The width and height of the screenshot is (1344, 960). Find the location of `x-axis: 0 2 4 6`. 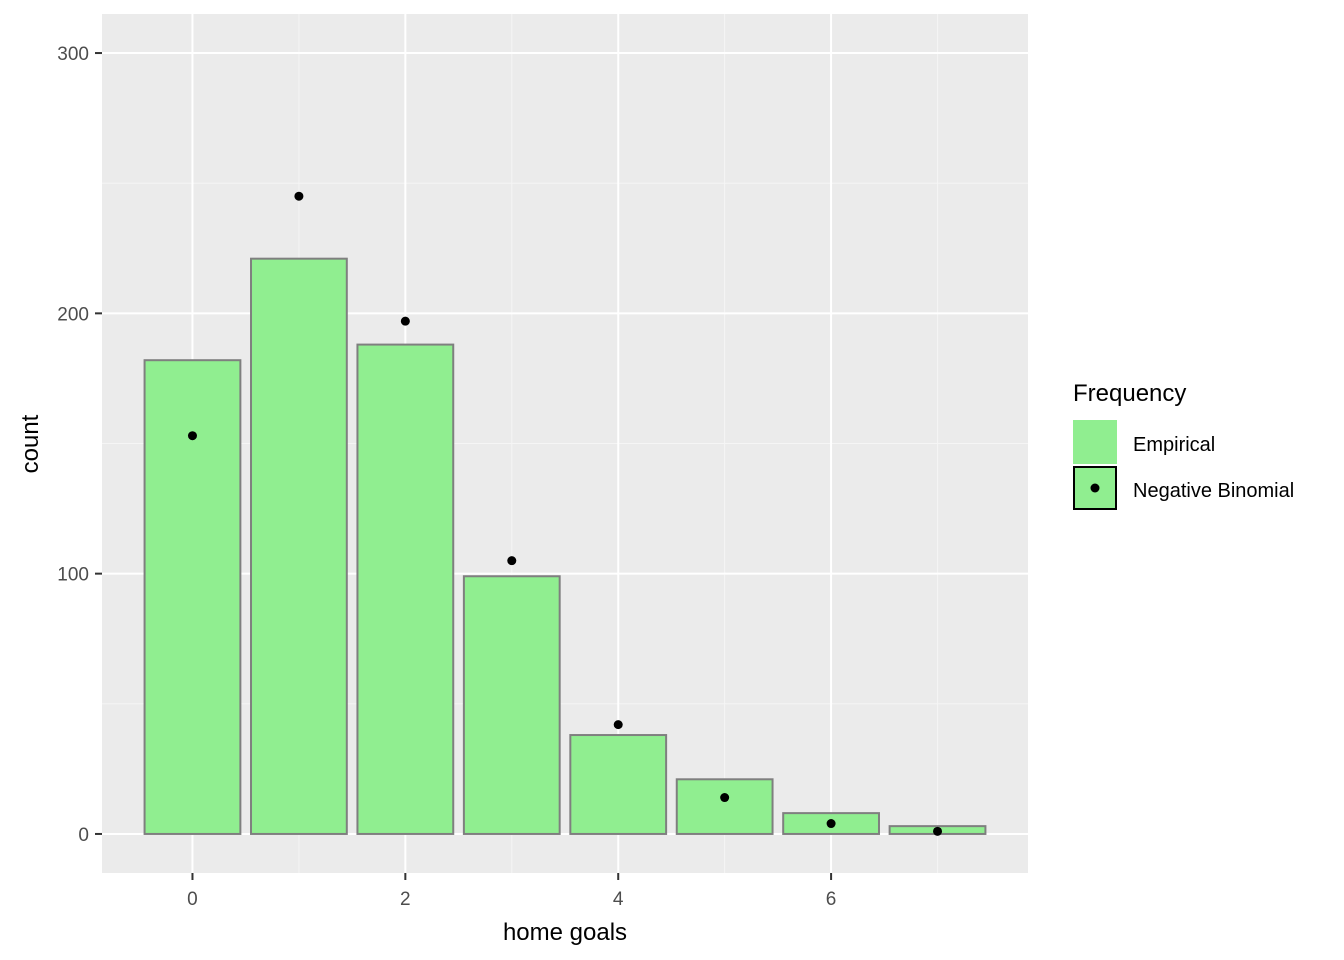

x-axis: 0 2 4 6 is located at coordinates (511, 891).